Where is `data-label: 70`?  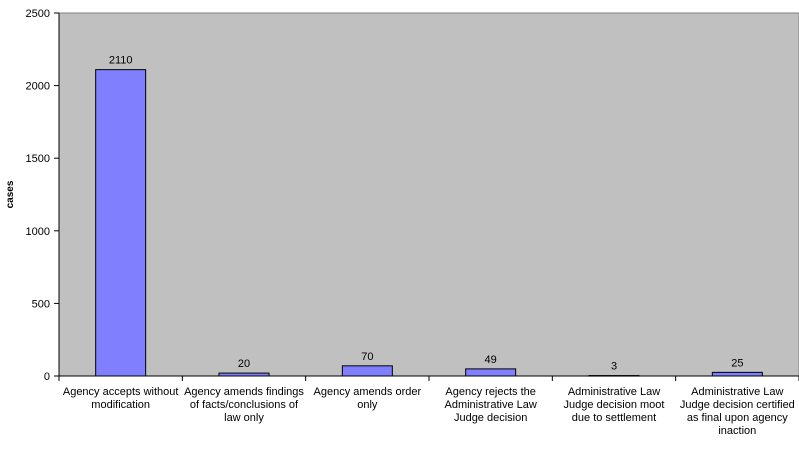
data-label: 70 is located at coordinates (367, 357).